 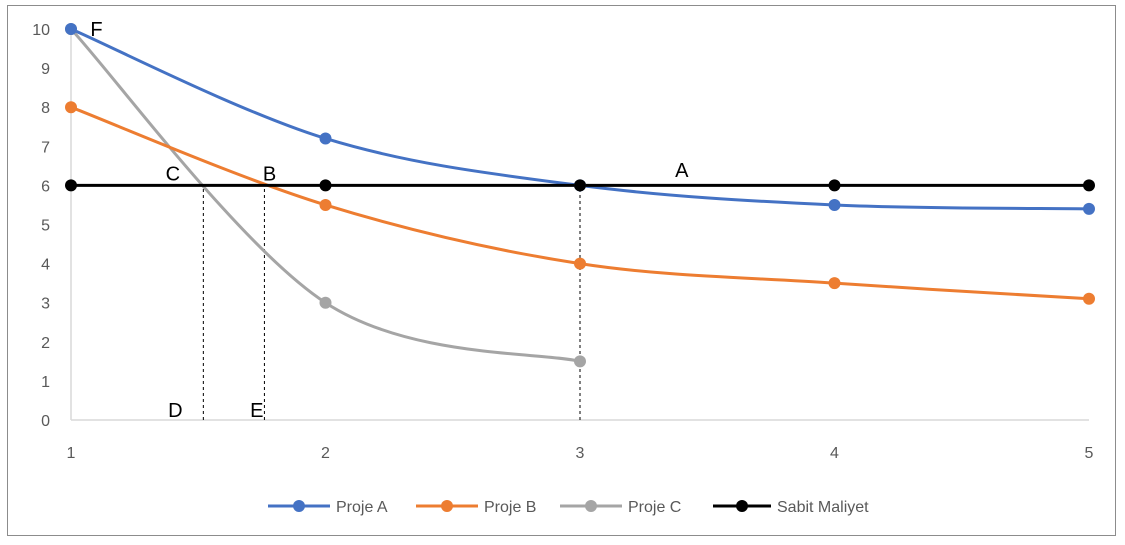 I want to click on legend-label-proje-a: Proje A, so click(x=362, y=507).